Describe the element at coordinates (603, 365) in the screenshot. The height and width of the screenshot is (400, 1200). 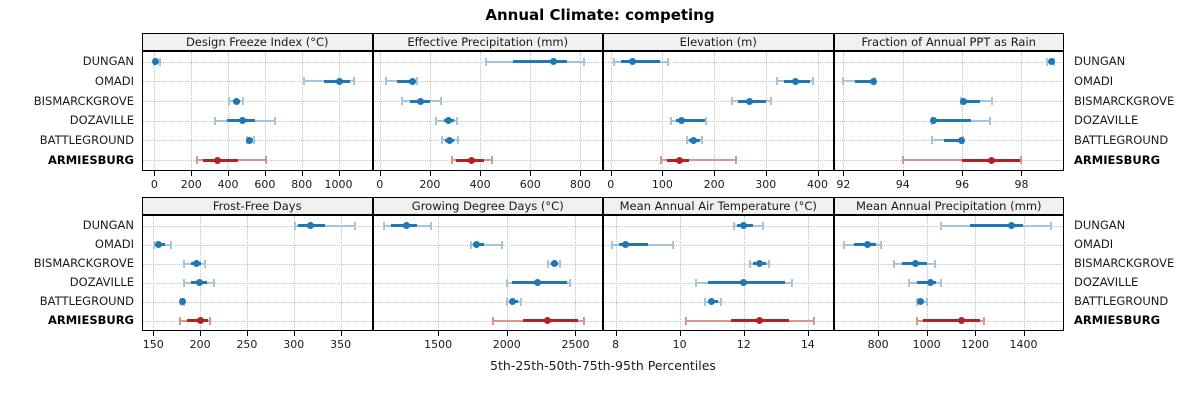
I see `x-axis-title: 5th-25th-50th-75th-95th Percentiles` at that location.